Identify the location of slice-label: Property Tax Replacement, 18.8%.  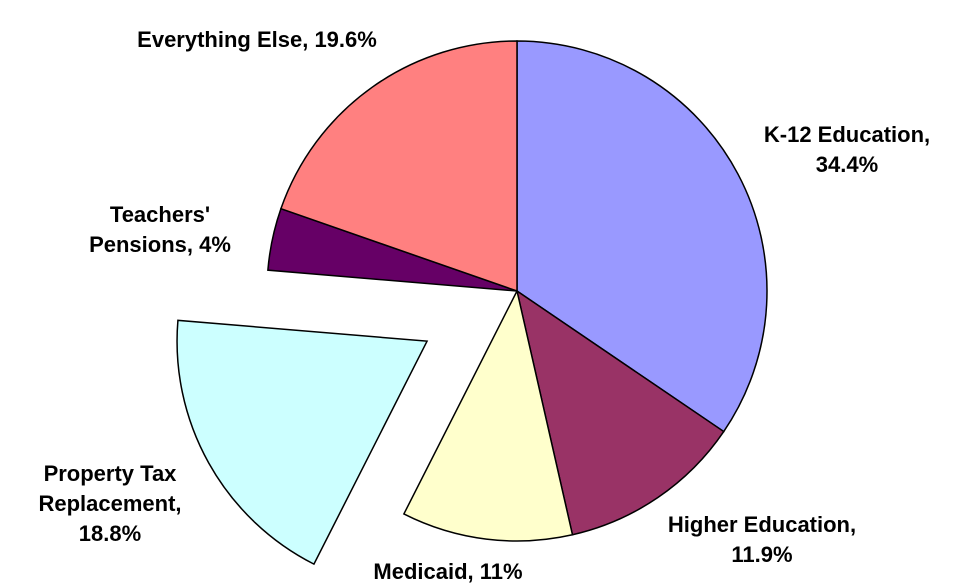
(110, 503).